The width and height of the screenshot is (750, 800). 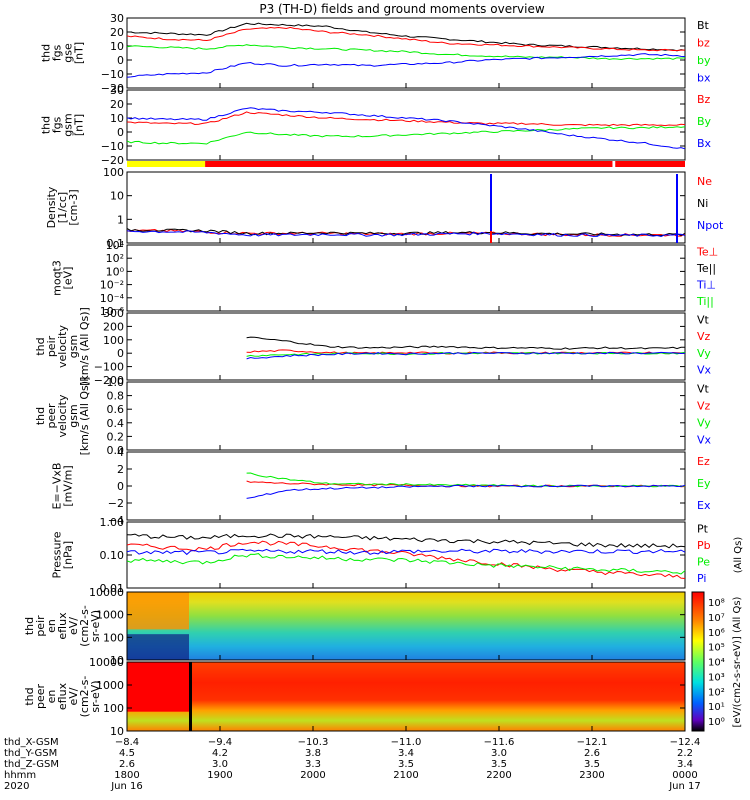 What do you see at coordinates (704, 99) in the screenshot?
I see `legend-entry: Bz` at bounding box center [704, 99].